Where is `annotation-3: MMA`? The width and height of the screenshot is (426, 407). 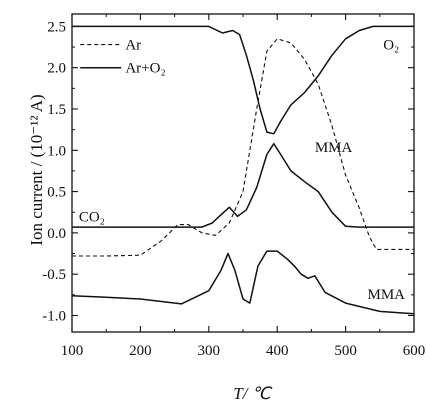
annotation-3: MMA is located at coordinates (386, 295).